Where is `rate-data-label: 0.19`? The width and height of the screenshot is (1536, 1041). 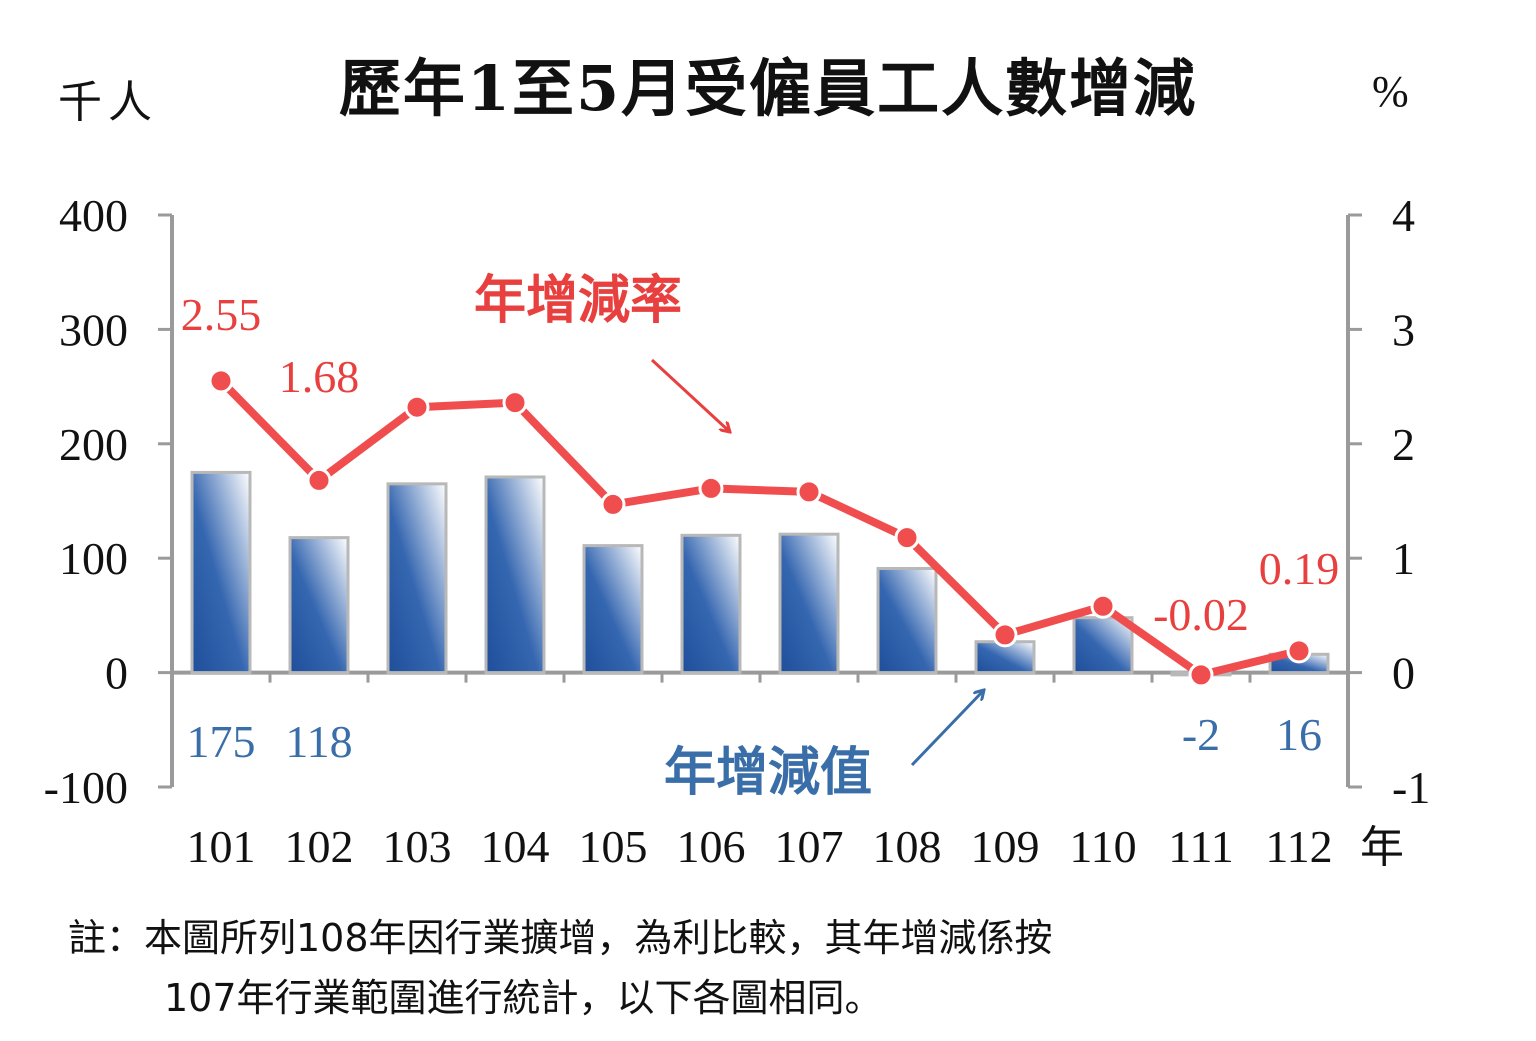 rate-data-label: 0.19 is located at coordinates (1299, 568).